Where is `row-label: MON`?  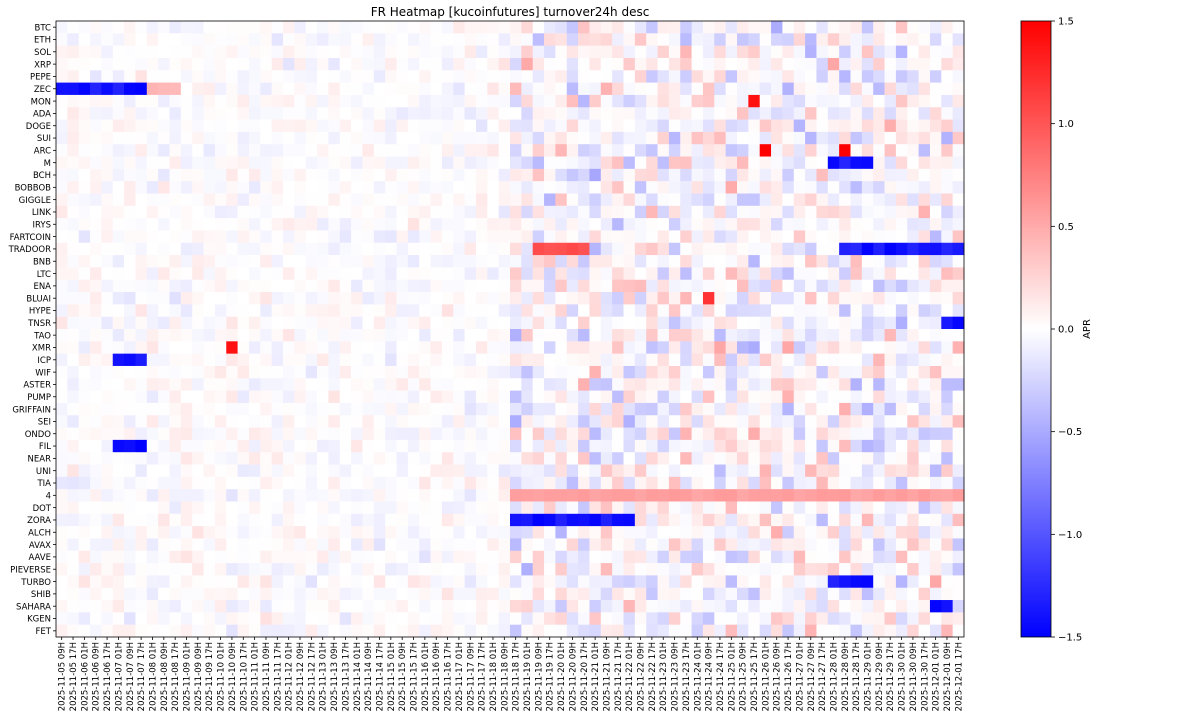 row-label: MON is located at coordinates (41, 102).